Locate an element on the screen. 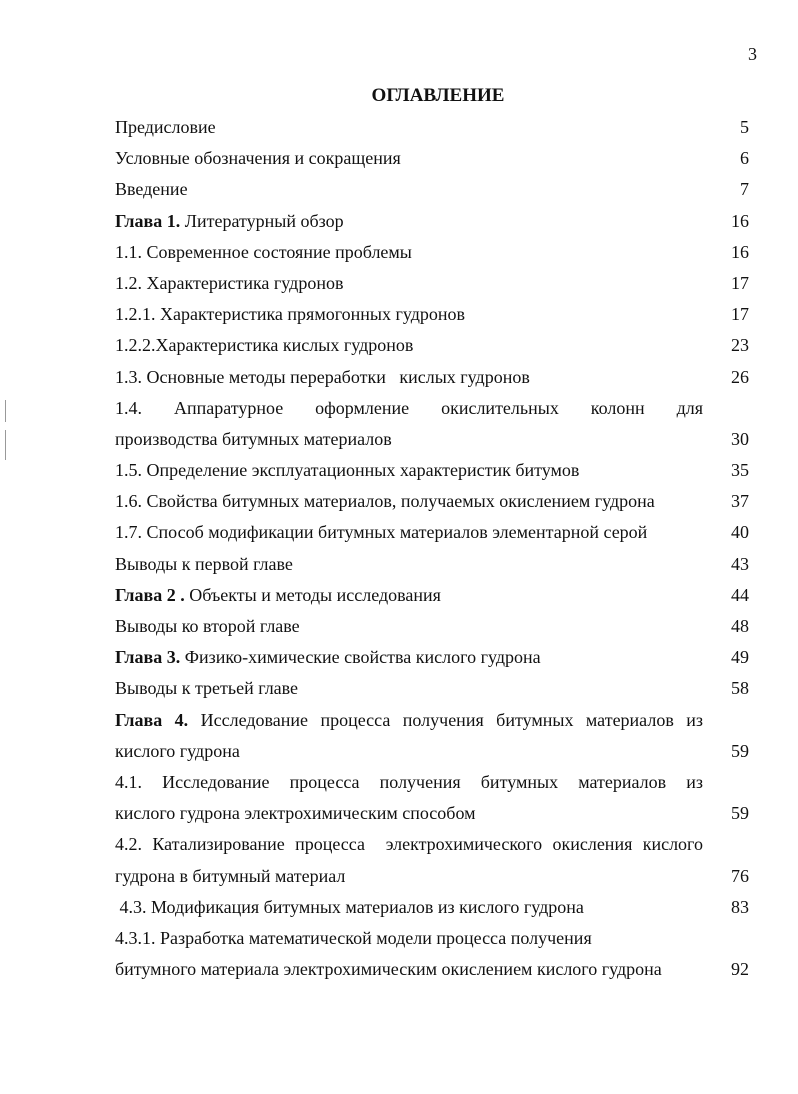 This screenshot has width=798, height=1094. entry-title: Выводы к третьей главе is located at coordinates (207, 688).